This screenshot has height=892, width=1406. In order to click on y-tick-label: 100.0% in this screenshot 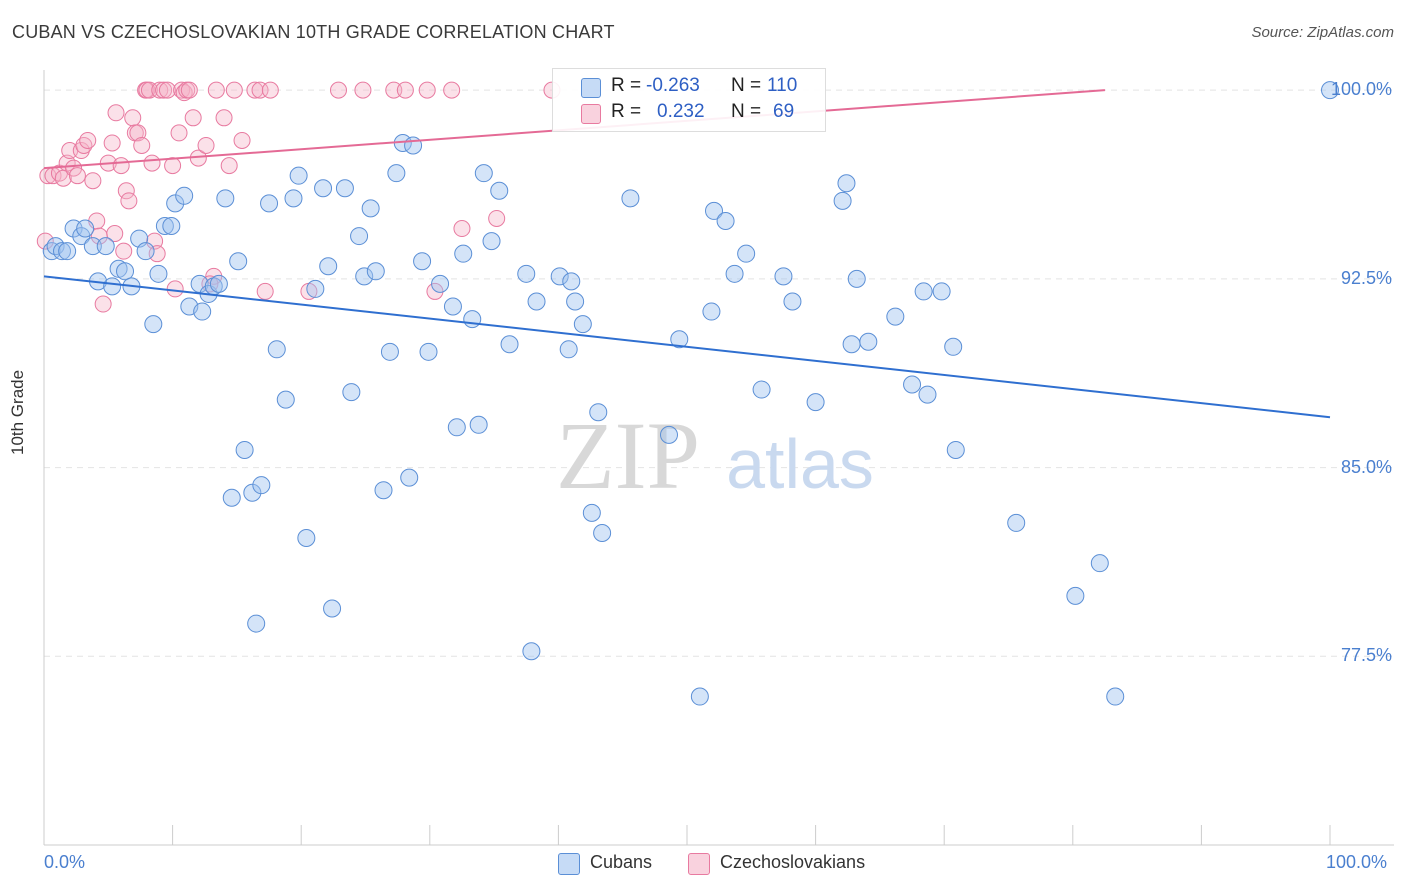, I will do `click(1361, 89)`.